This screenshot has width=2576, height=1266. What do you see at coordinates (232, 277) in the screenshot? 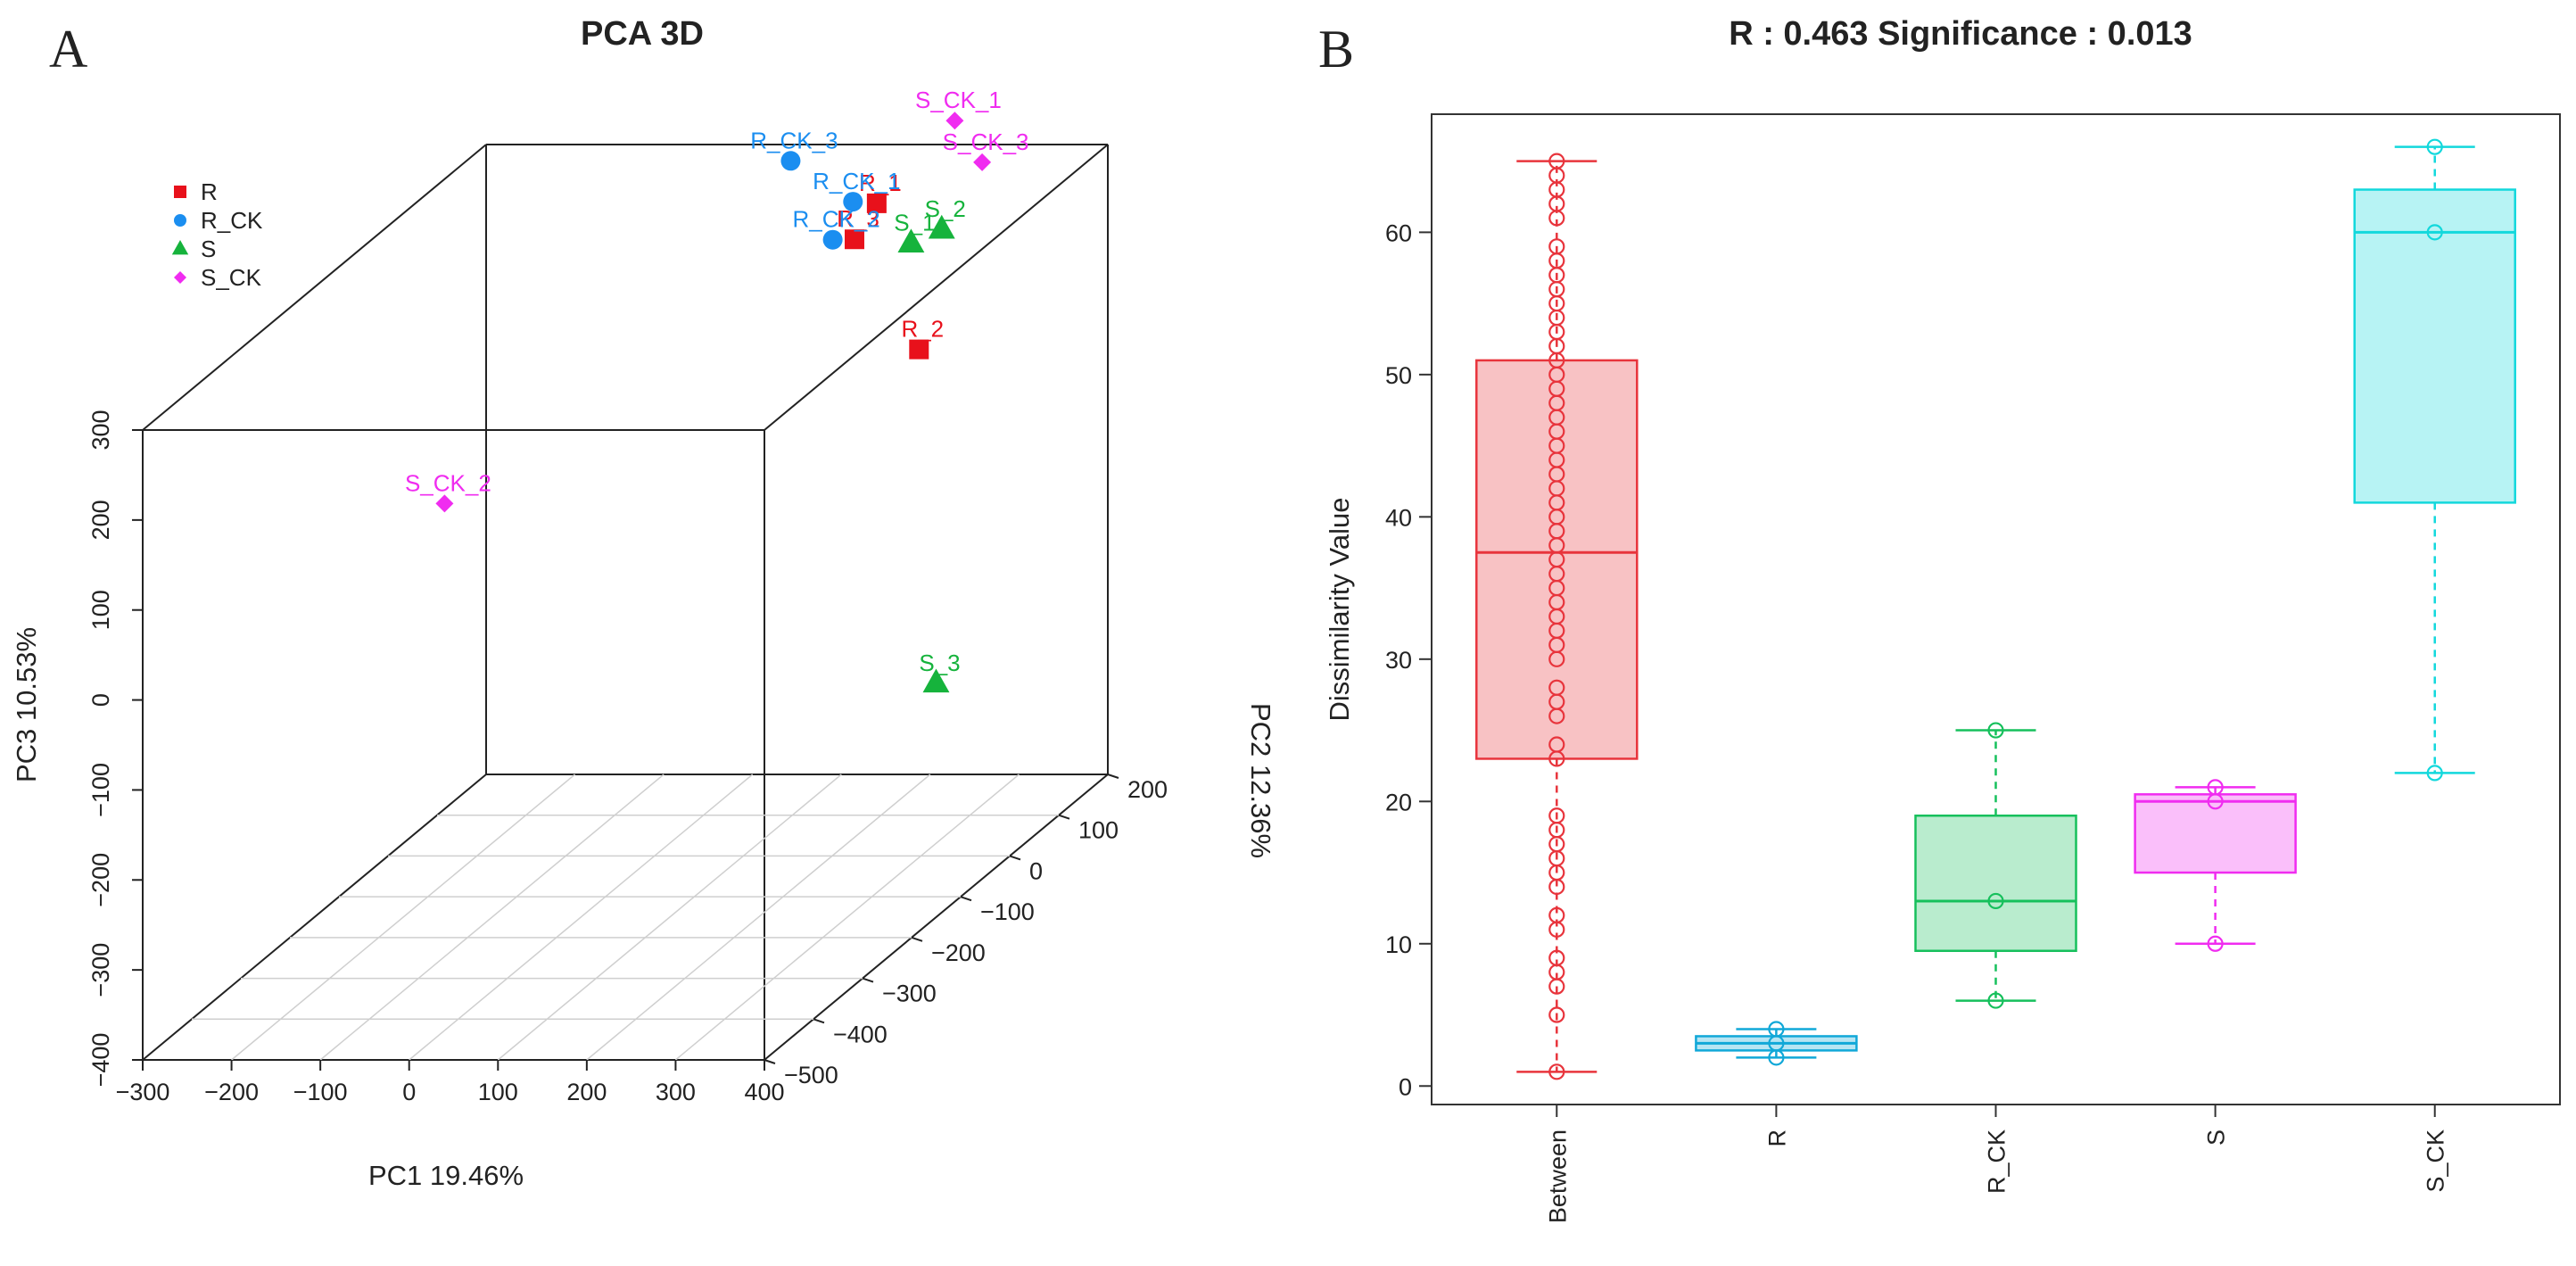
I see `legend-label-s_ck: S_CK` at bounding box center [232, 277].